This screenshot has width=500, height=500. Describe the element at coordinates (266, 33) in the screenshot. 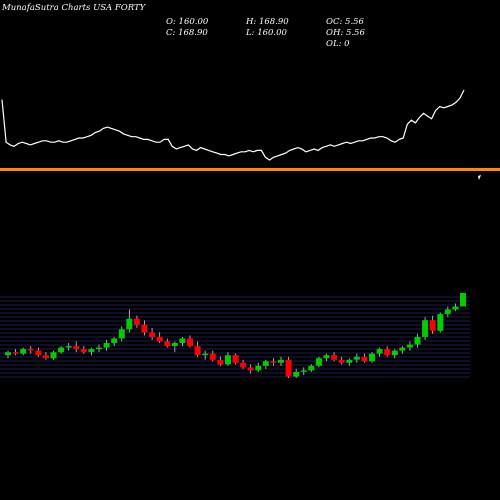

I see `low-value: L: 160.00` at that location.